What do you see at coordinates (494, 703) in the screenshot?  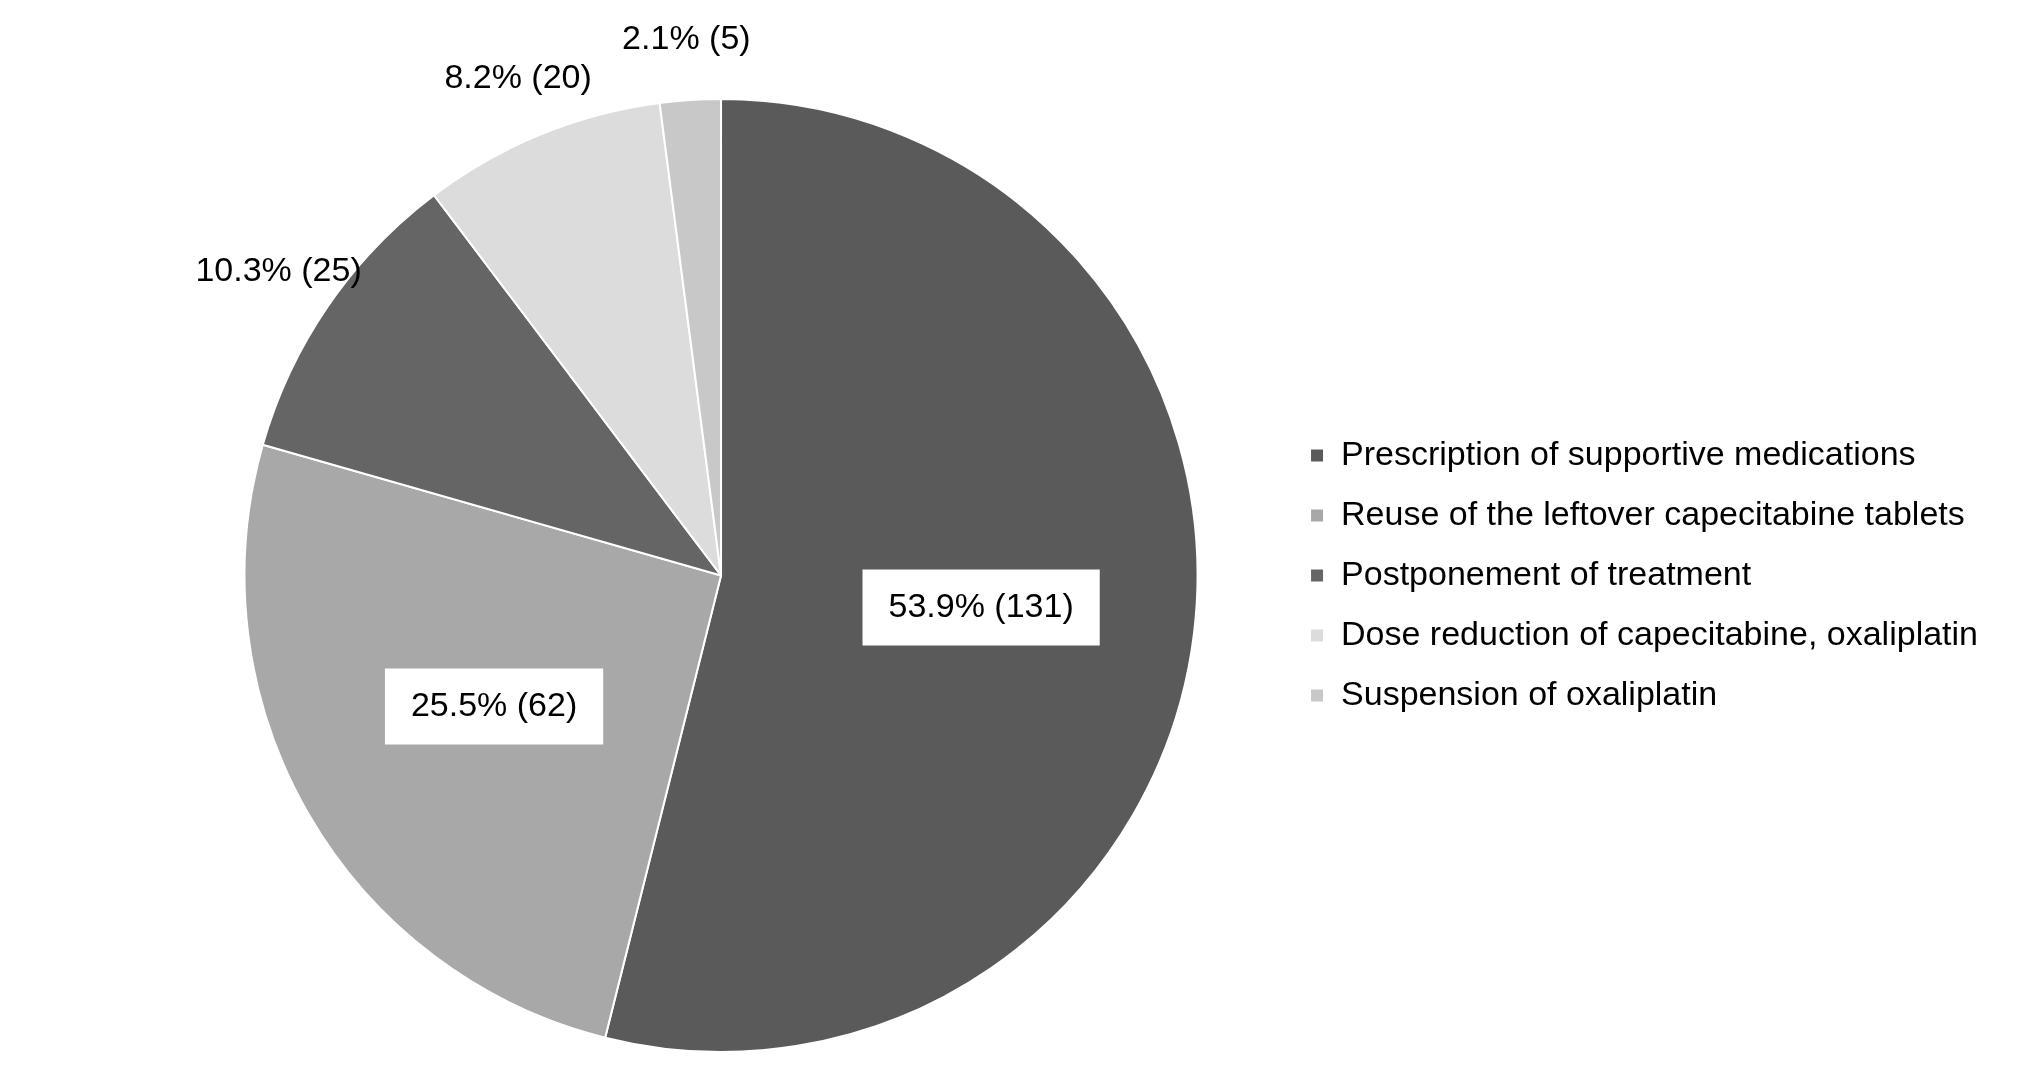 I see `data-label: 25.5% (62)` at bounding box center [494, 703].